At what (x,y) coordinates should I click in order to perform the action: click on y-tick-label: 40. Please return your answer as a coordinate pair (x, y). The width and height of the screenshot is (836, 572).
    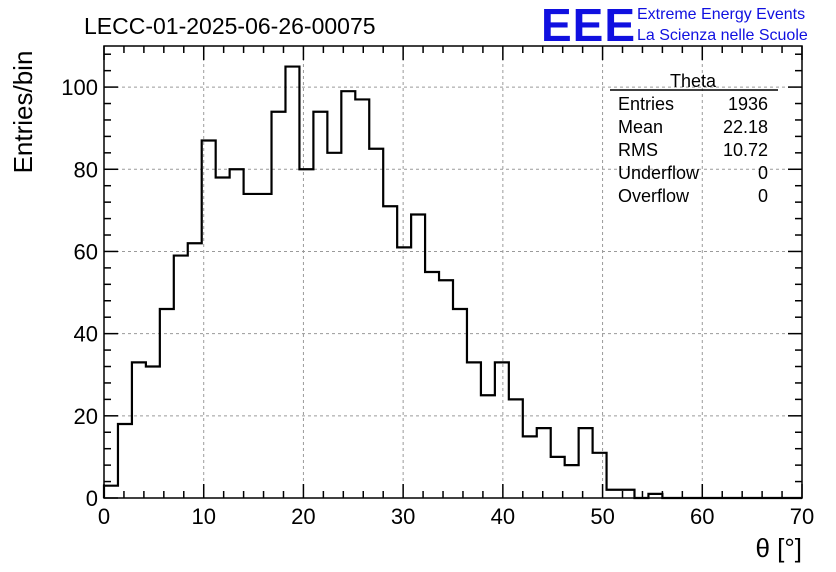
    Looking at the image, I should click on (86, 334).